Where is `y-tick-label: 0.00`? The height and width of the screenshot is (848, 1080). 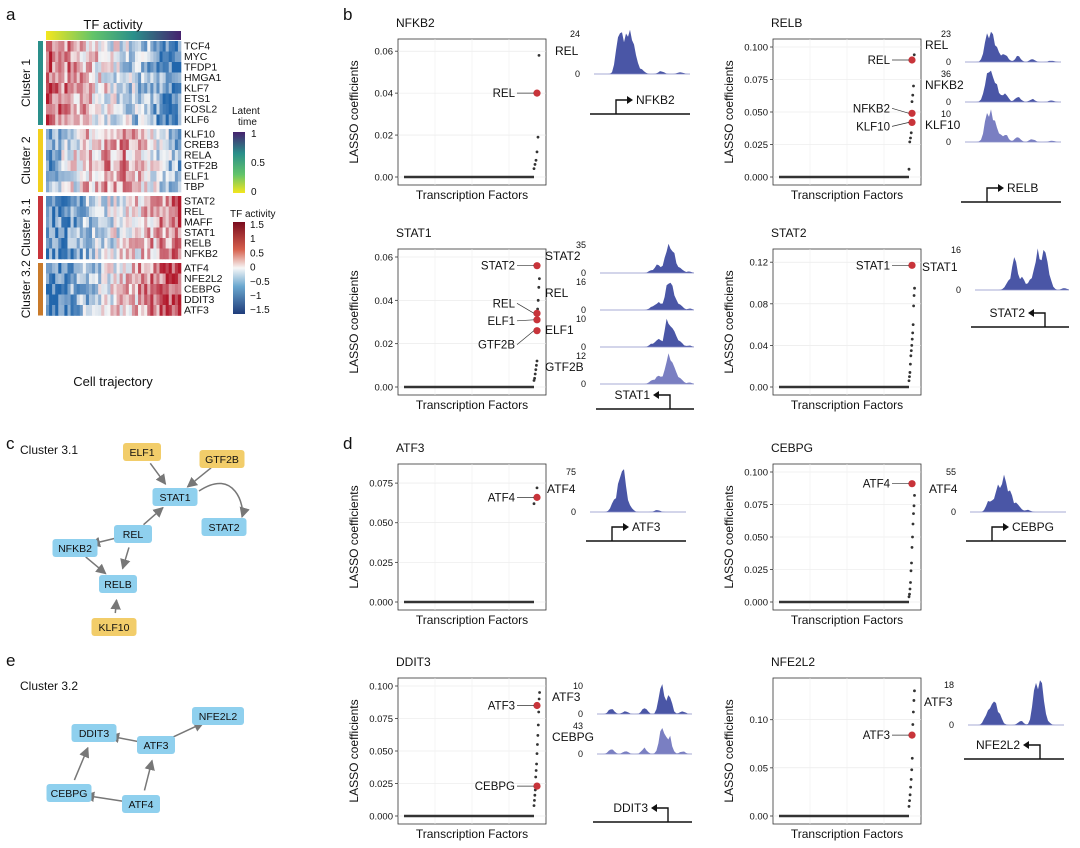 y-tick-label: 0.00 is located at coordinates (759, 817).